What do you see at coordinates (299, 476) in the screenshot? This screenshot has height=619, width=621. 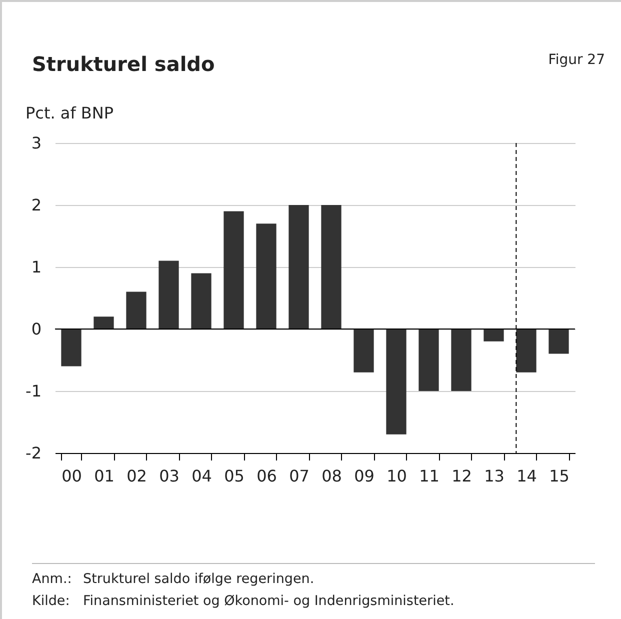 I see `x-tick-label: 07` at bounding box center [299, 476].